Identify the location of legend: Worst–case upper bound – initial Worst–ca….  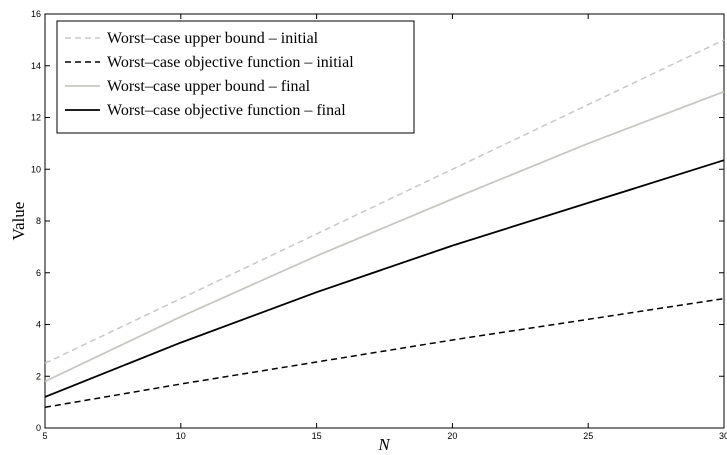
(235, 77).